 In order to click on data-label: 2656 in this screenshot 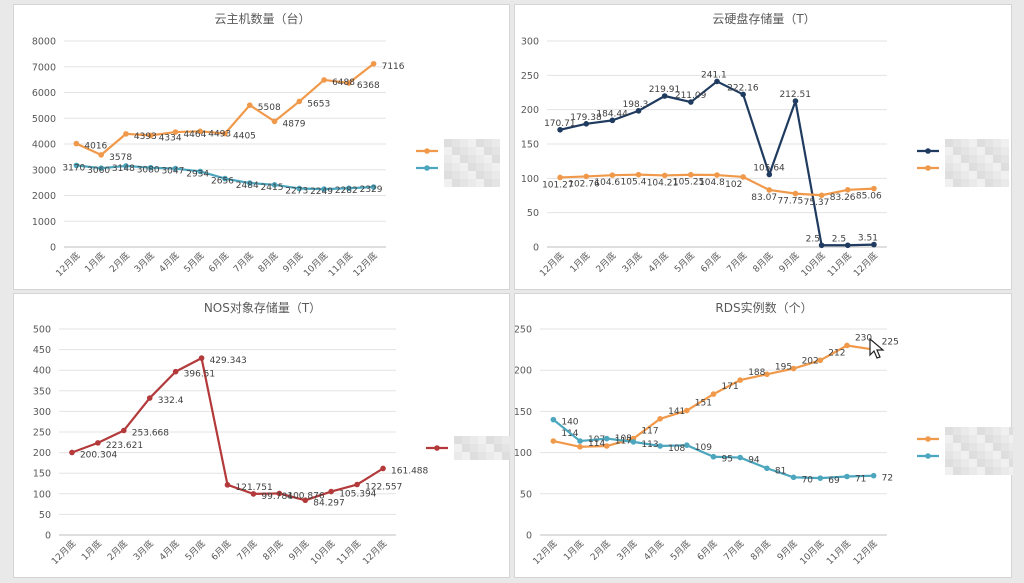, I will do `click(222, 182)`.